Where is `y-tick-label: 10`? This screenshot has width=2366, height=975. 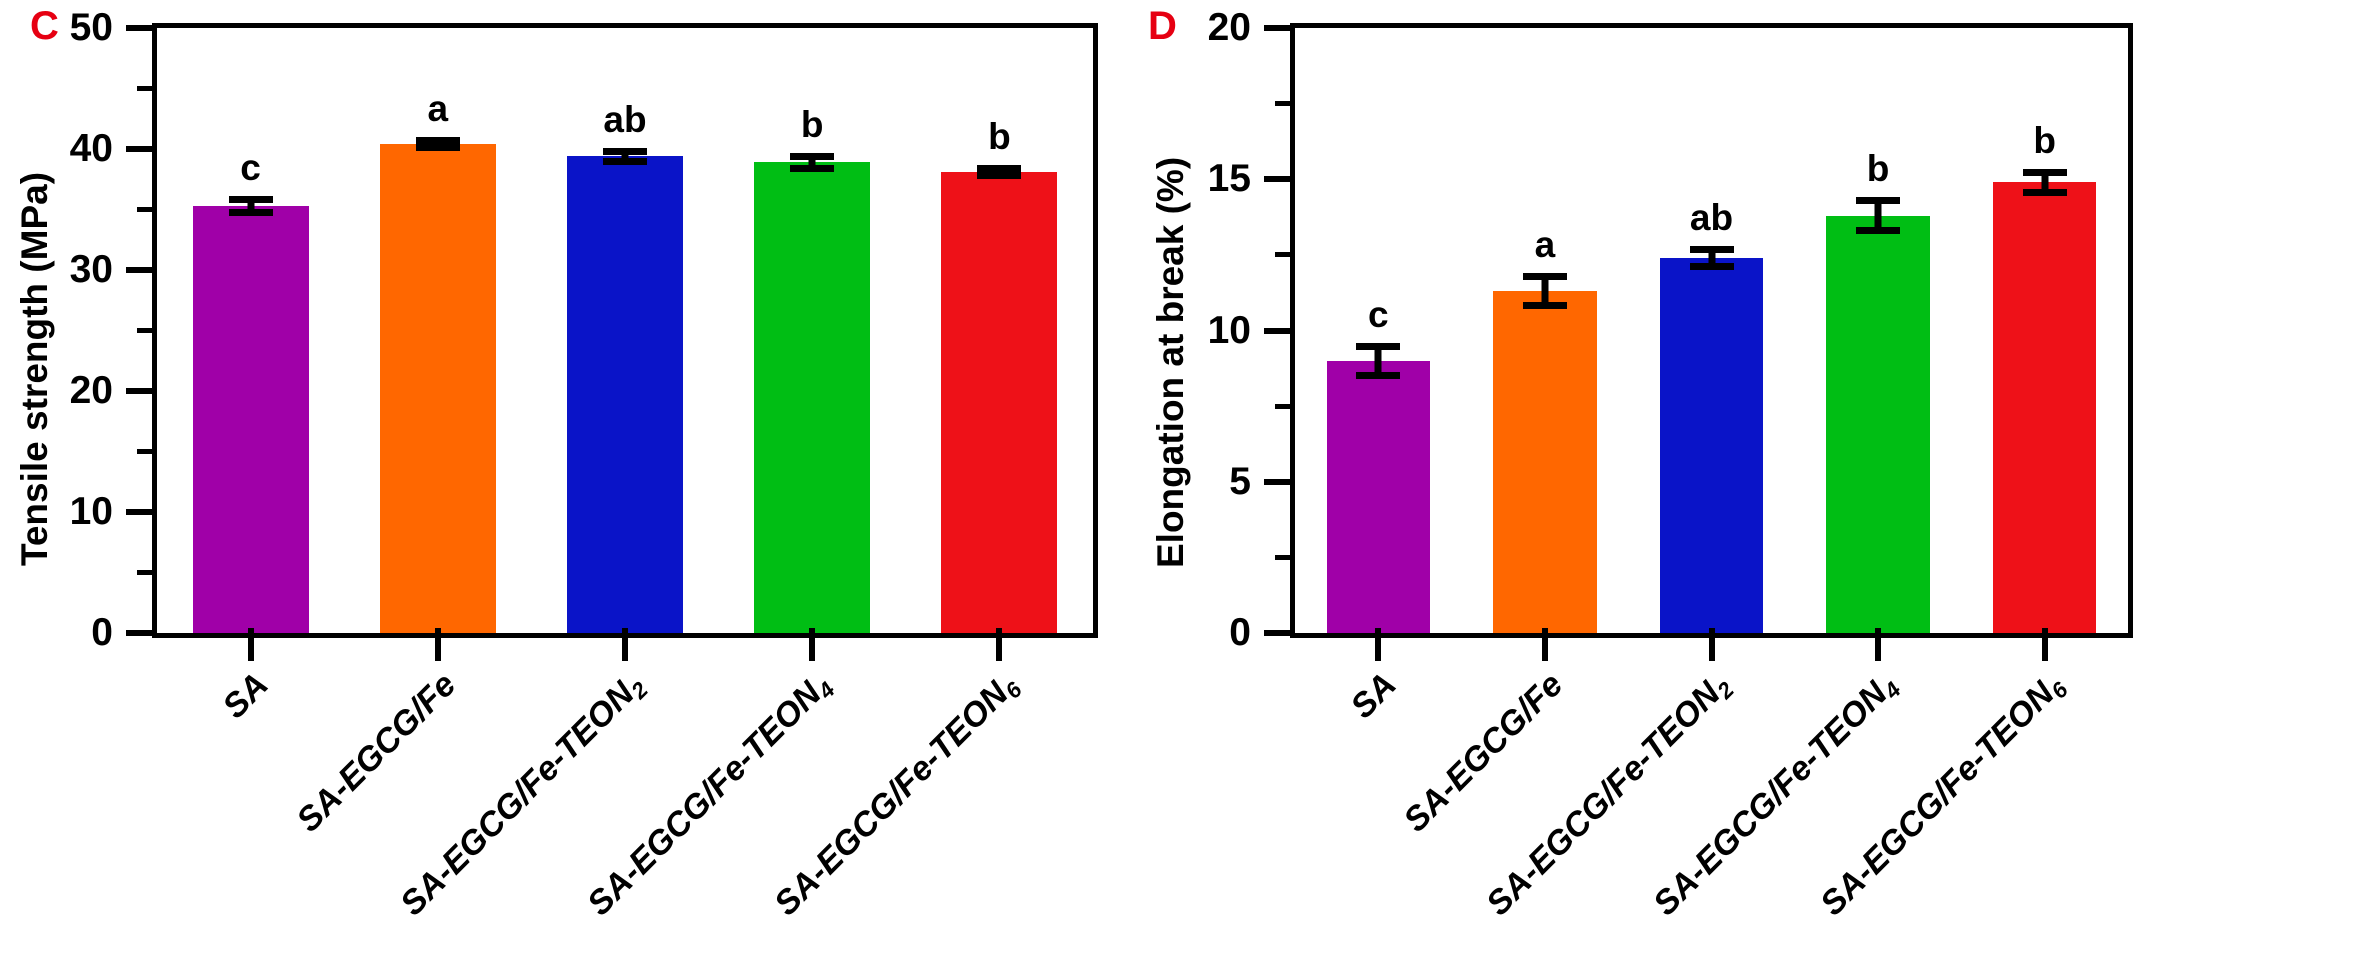 y-tick-label: 10 is located at coordinates (1229, 330).